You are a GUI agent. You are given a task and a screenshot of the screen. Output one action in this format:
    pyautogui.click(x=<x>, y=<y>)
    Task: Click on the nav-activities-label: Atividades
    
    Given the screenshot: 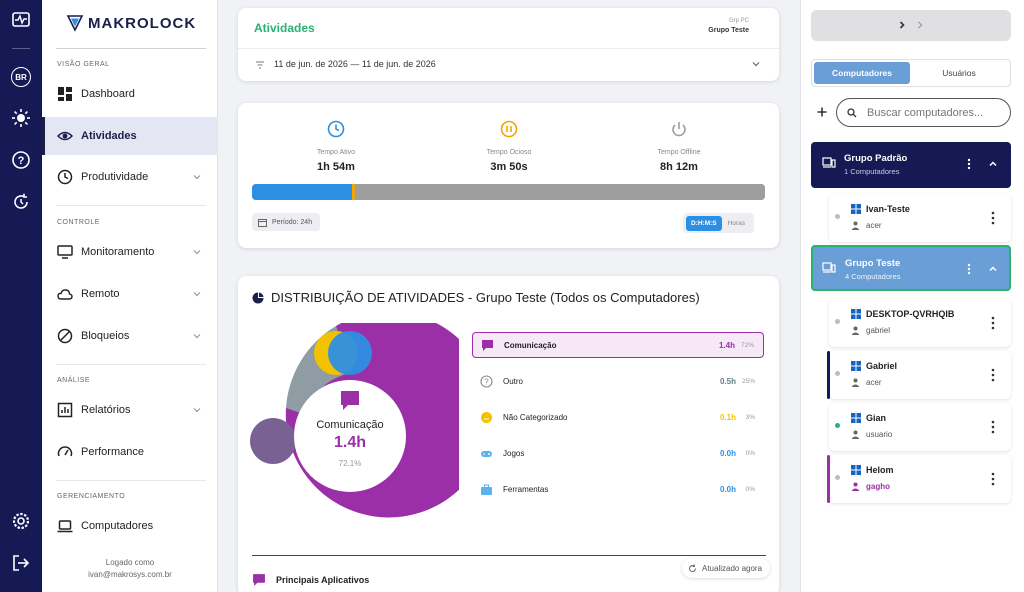 What is the action you would take?
    pyautogui.click(x=109, y=136)
    